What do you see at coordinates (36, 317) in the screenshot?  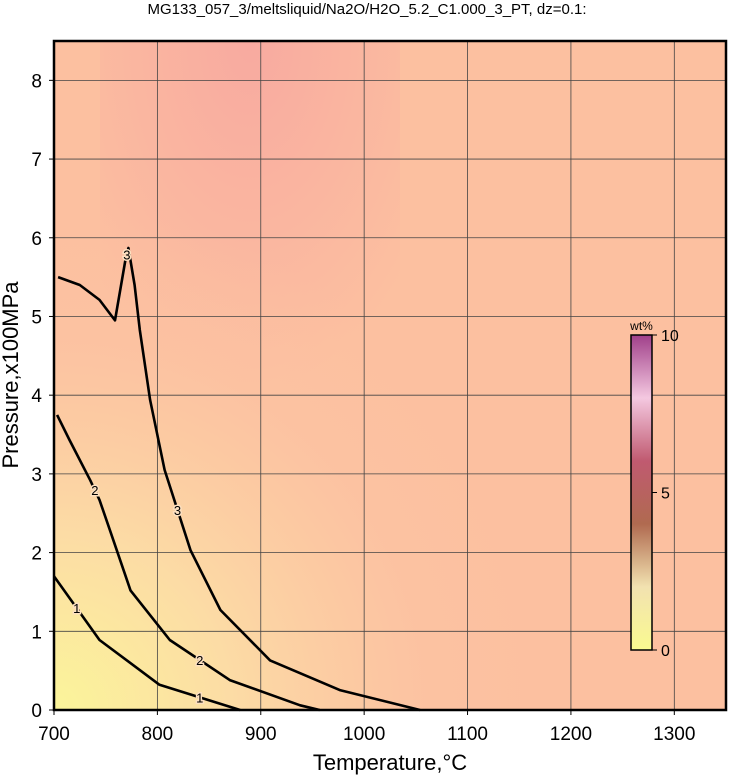 I see `y-tick-label: 5` at bounding box center [36, 317].